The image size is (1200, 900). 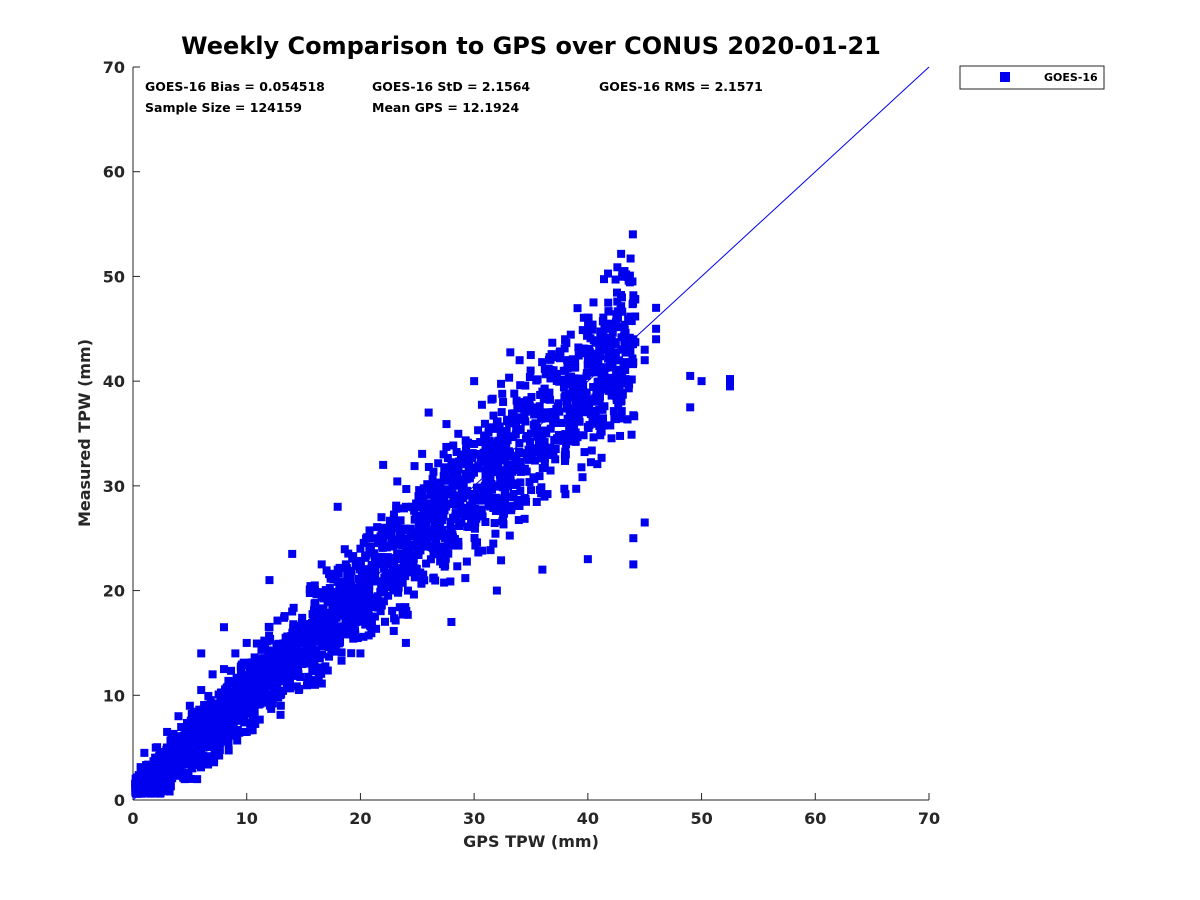 What do you see at coordinates (815, 818) in the screenshot?
I see `x-tick-label: 60` at bounding box center [815, 818].